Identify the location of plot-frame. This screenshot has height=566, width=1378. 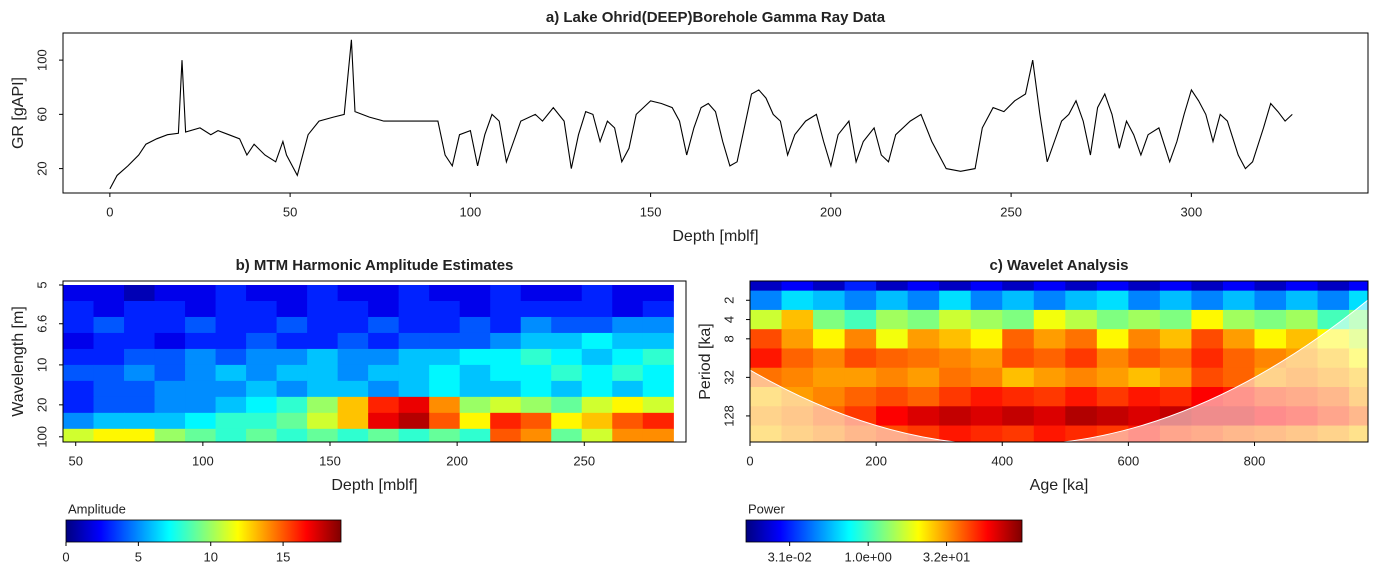
(1059, 361).